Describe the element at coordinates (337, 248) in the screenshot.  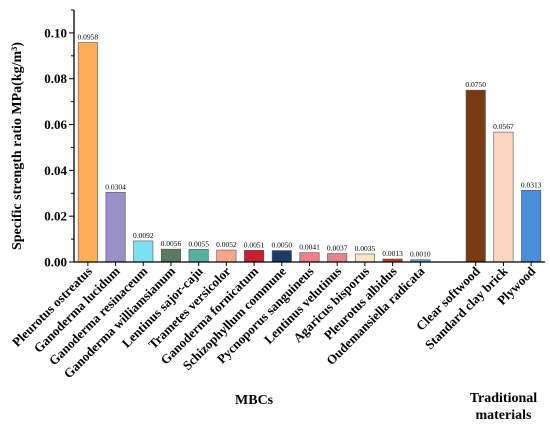
I see `data-label-9: 0.0037` at that location.